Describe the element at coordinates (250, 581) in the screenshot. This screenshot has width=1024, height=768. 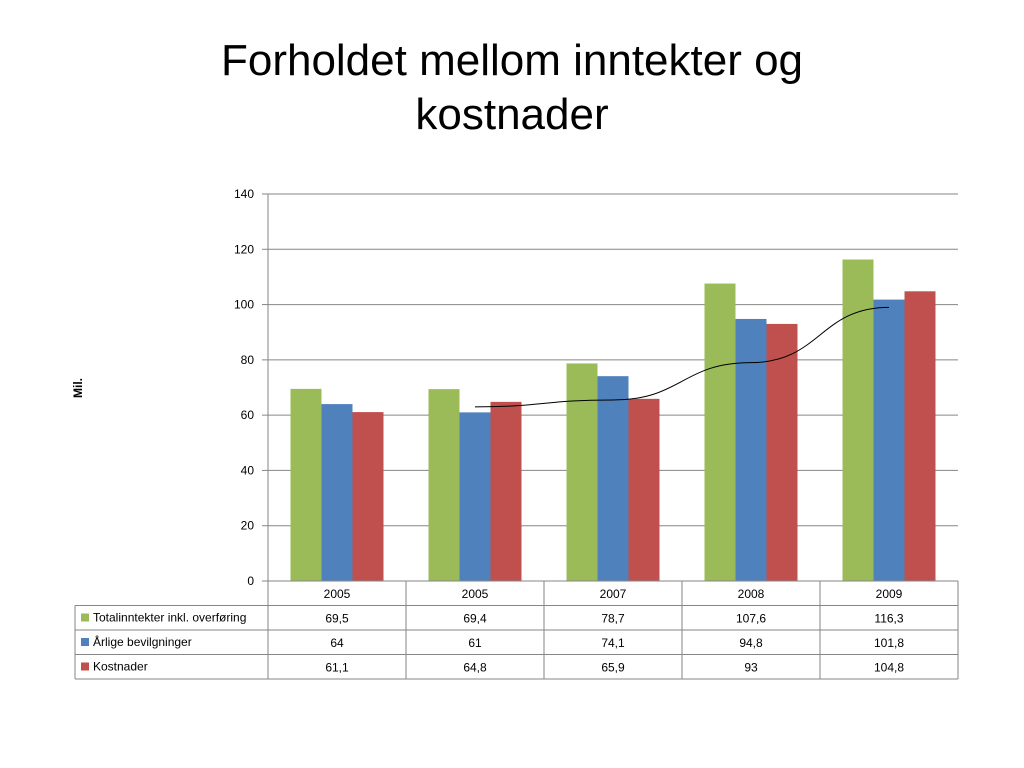
I see `y-tick-label: 0` at that location.